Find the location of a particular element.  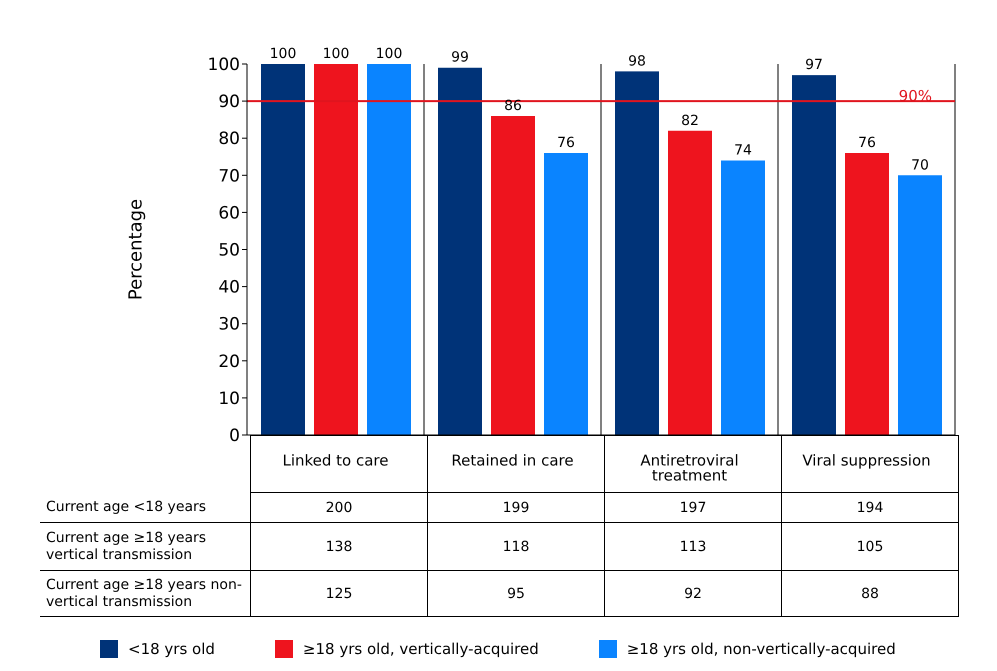

text: Current age ≥18 years vertical transmission is located at coordinates (145, 547).